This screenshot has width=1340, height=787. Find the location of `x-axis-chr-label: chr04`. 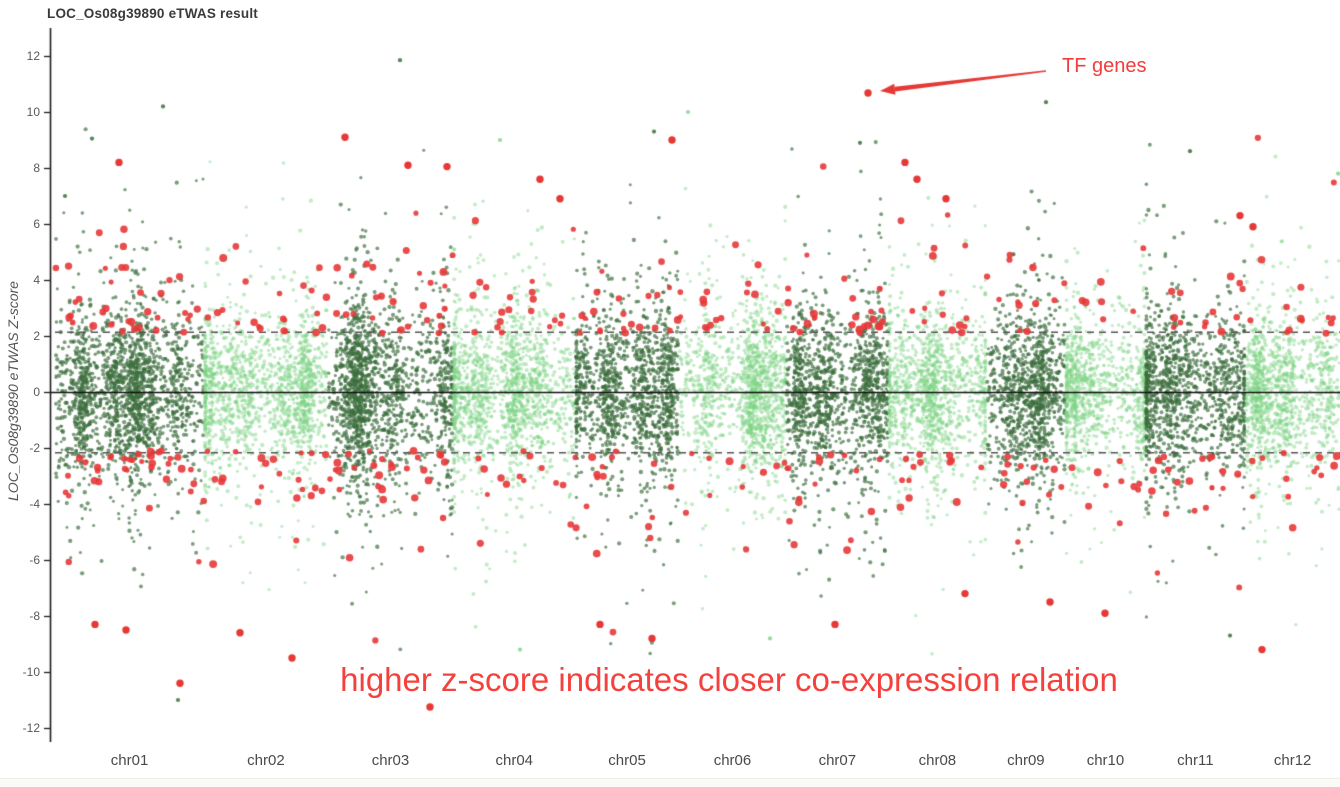

x-axis-chr-label: chr04 is located at coordinates (514, 760).